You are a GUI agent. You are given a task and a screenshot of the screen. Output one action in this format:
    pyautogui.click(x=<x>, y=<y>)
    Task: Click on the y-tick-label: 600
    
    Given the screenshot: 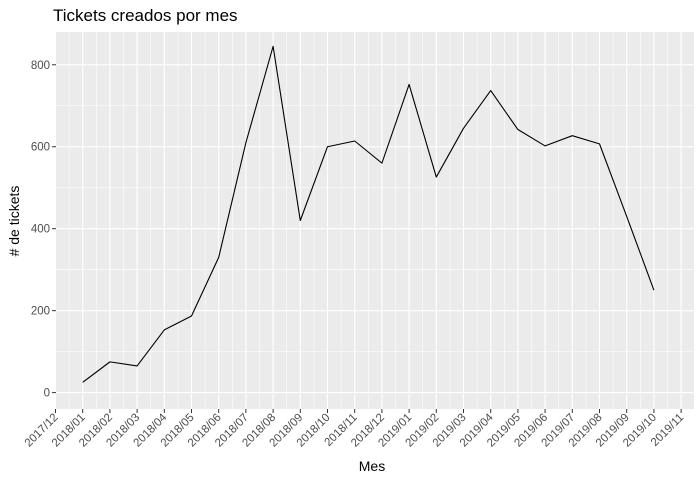 What is the action you would take?
    pyautogui.click(x=40, y=148)
    